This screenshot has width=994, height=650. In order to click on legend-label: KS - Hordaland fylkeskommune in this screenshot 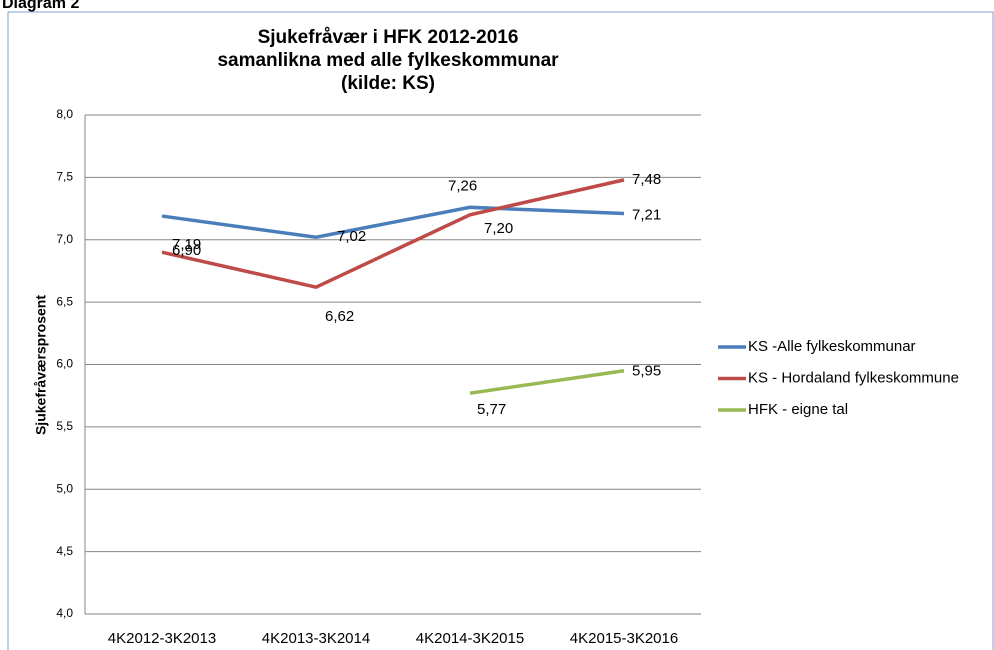, I will do `click(853, 377)`.